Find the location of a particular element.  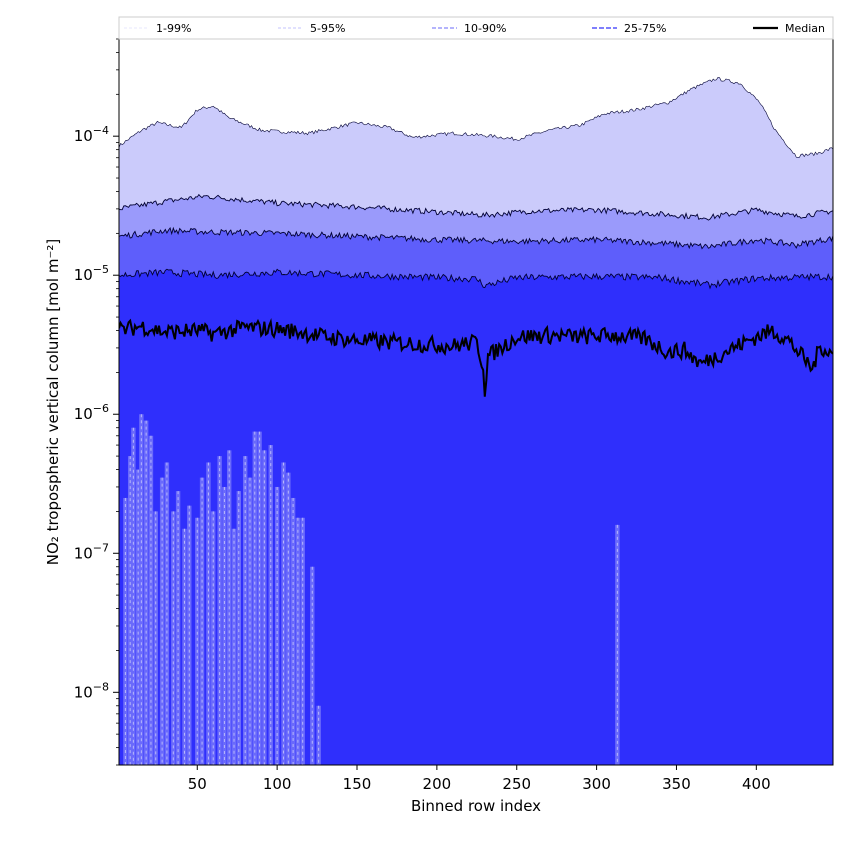

median-line is located at coordinates (476, 357).